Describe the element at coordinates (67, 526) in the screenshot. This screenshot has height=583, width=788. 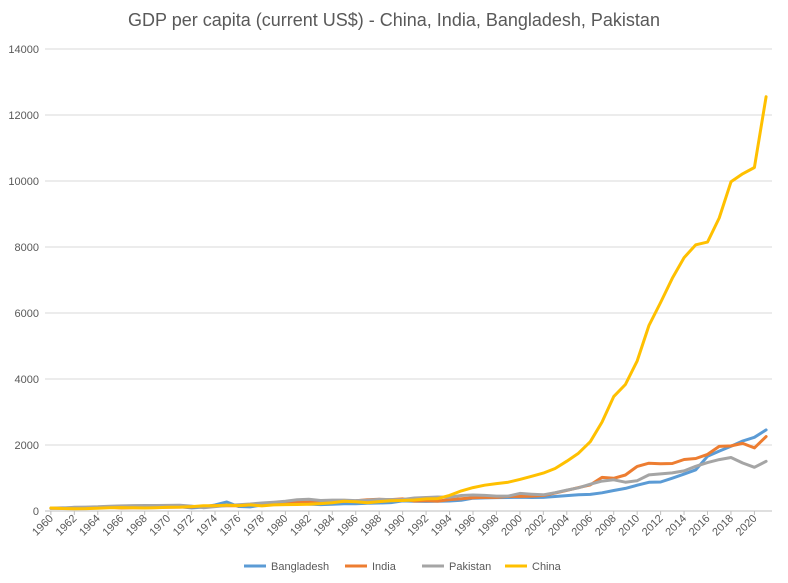
I see `x-tick-label: 1962` at that location.